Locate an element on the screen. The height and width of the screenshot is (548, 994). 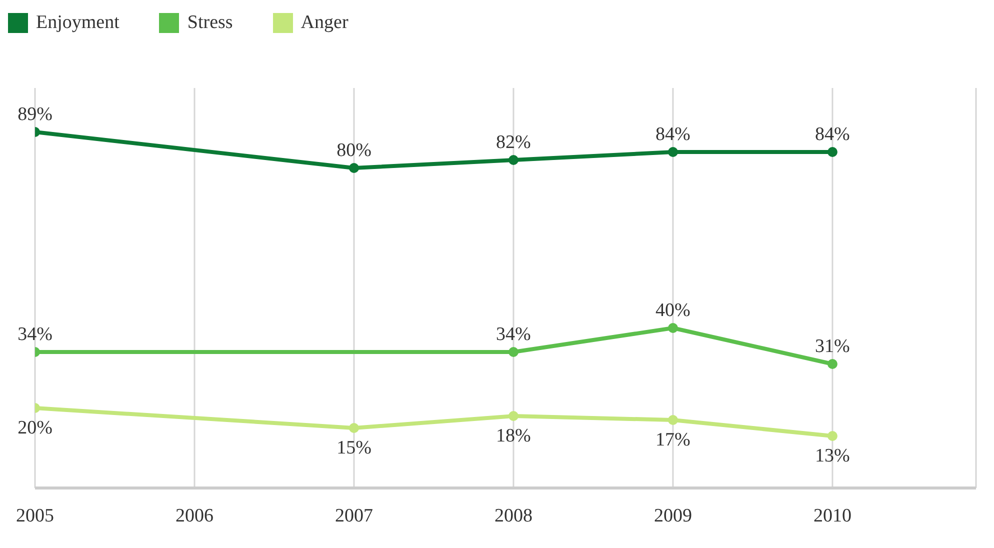
legend-label: Anger is located at coordinates (324, 23).